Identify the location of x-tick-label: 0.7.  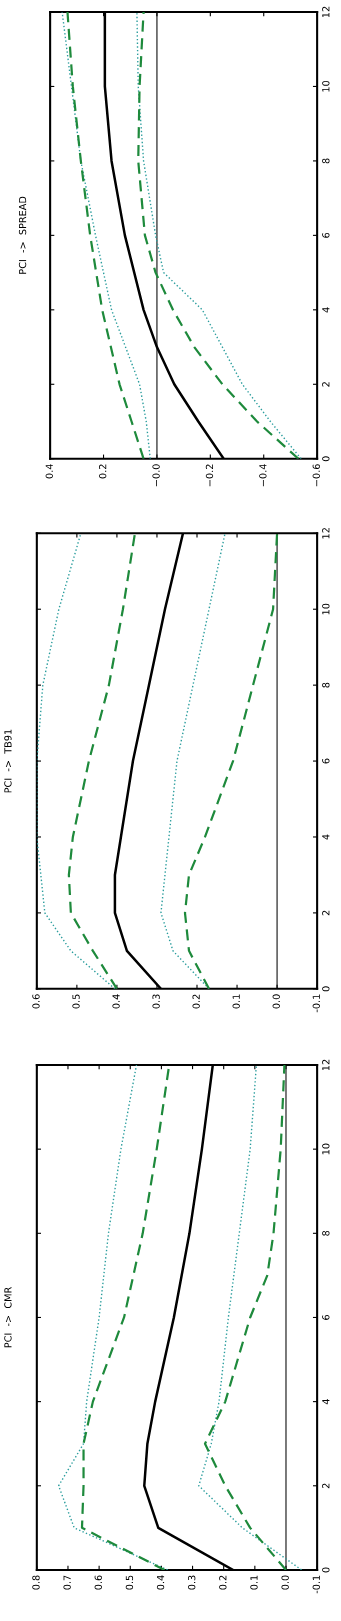
(67, 1582).